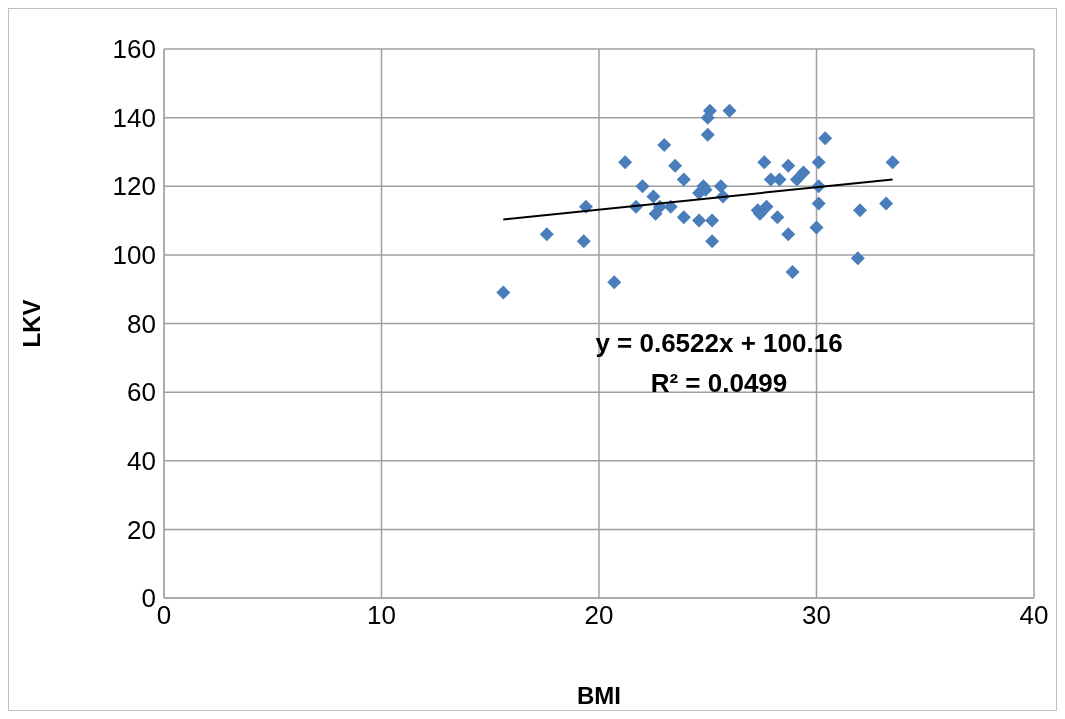 The image size is (1065, 719). What do you see at coordinates (134, 186) in the screenshot?
I see `y-tick-label: 120` at bounding box center [134, 186].